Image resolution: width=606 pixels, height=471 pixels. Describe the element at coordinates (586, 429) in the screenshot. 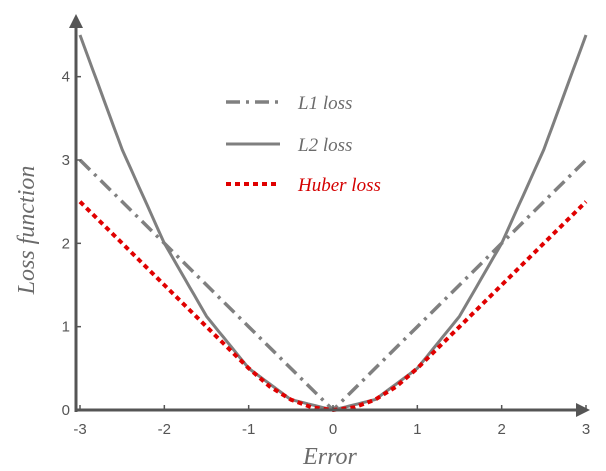

I see `x-tick-label: 3` at that location.